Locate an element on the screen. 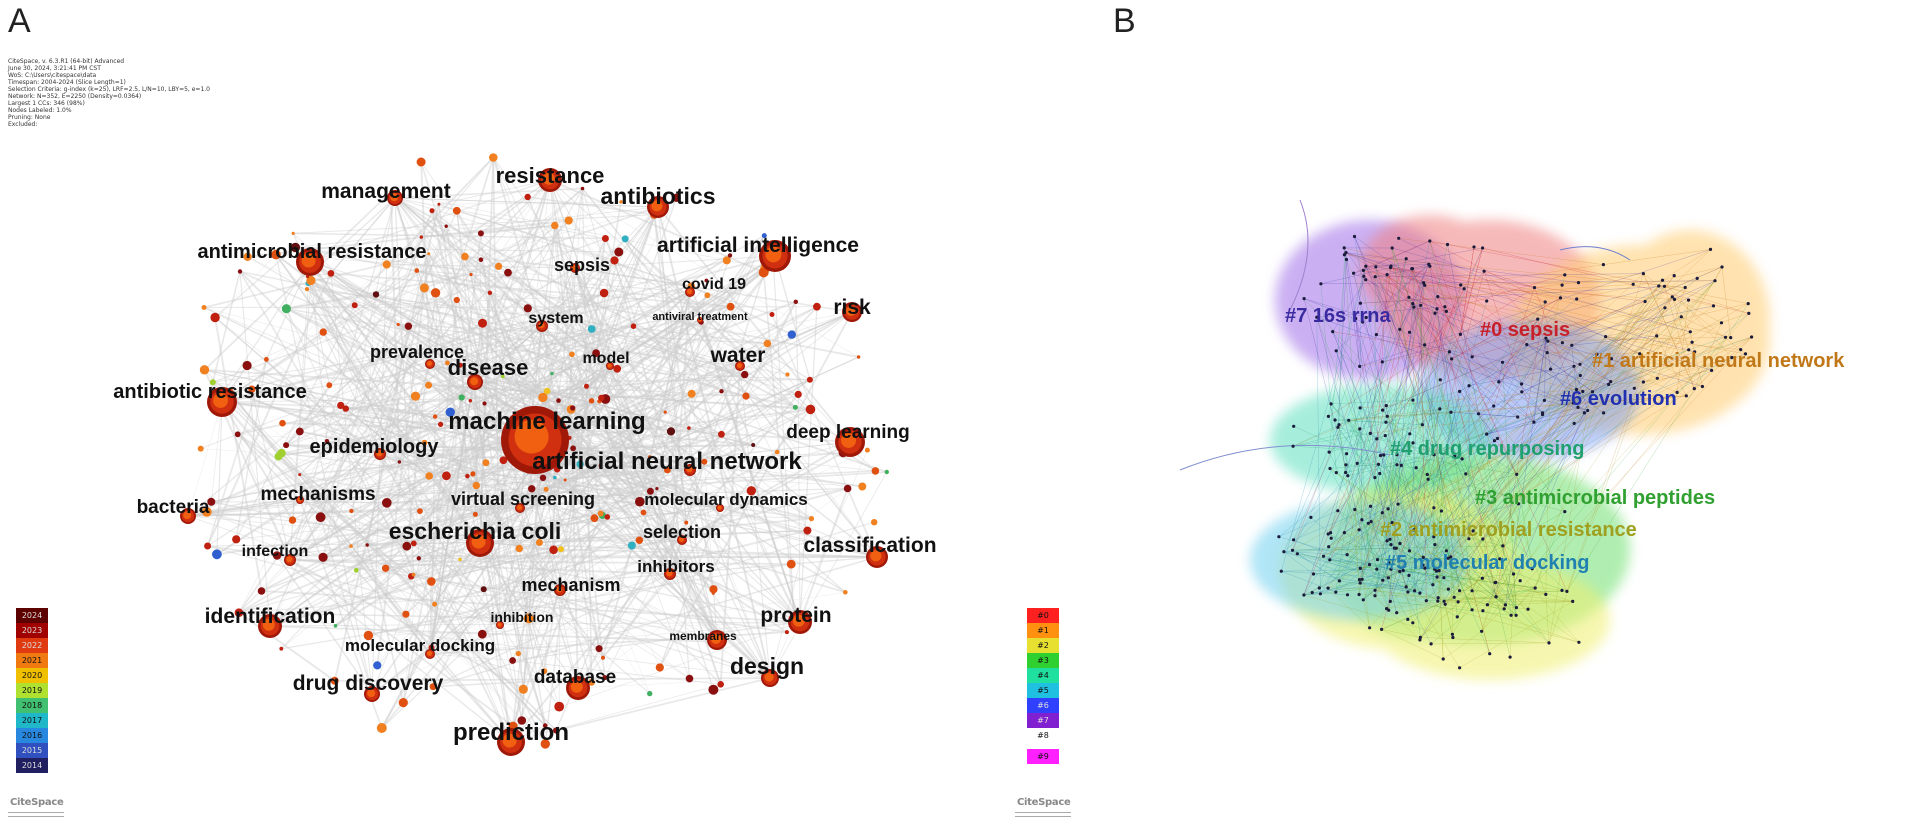 This screenshot has width=1908, height=827. keyword-label: disease is located at coordinates (488, 367).